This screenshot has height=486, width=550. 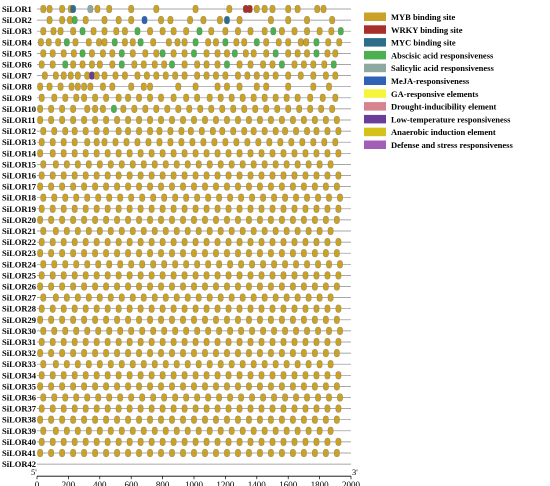 I want to click on legend-label: WRKY binding site, so click(x=427, y=30).